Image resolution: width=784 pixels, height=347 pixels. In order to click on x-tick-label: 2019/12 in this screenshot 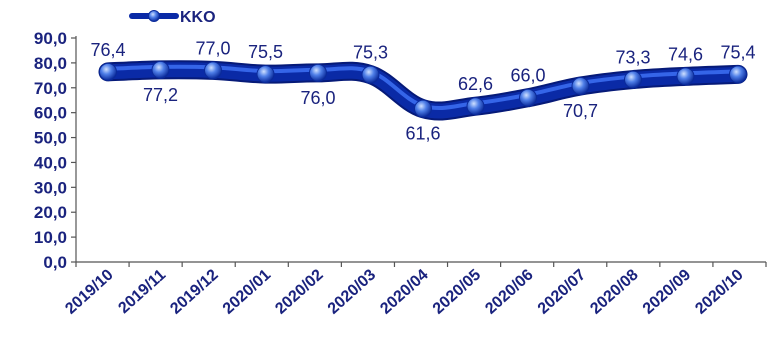, I will do `click(194, 291)`.